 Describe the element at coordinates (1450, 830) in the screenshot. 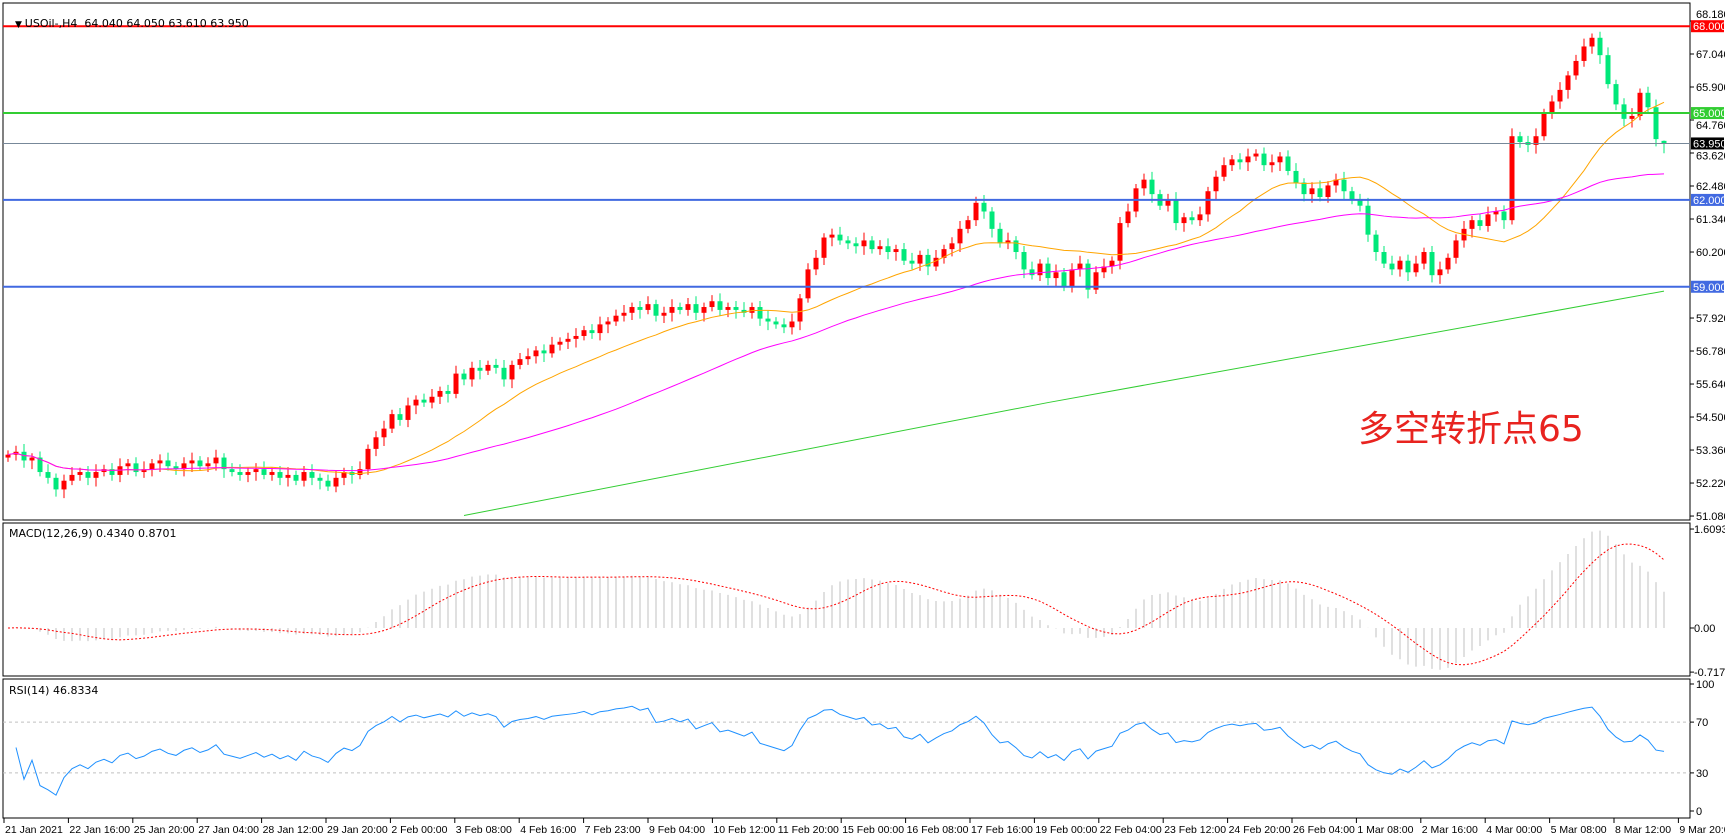

I see `time-tick-label: 2 Mar 16:00` at that location.